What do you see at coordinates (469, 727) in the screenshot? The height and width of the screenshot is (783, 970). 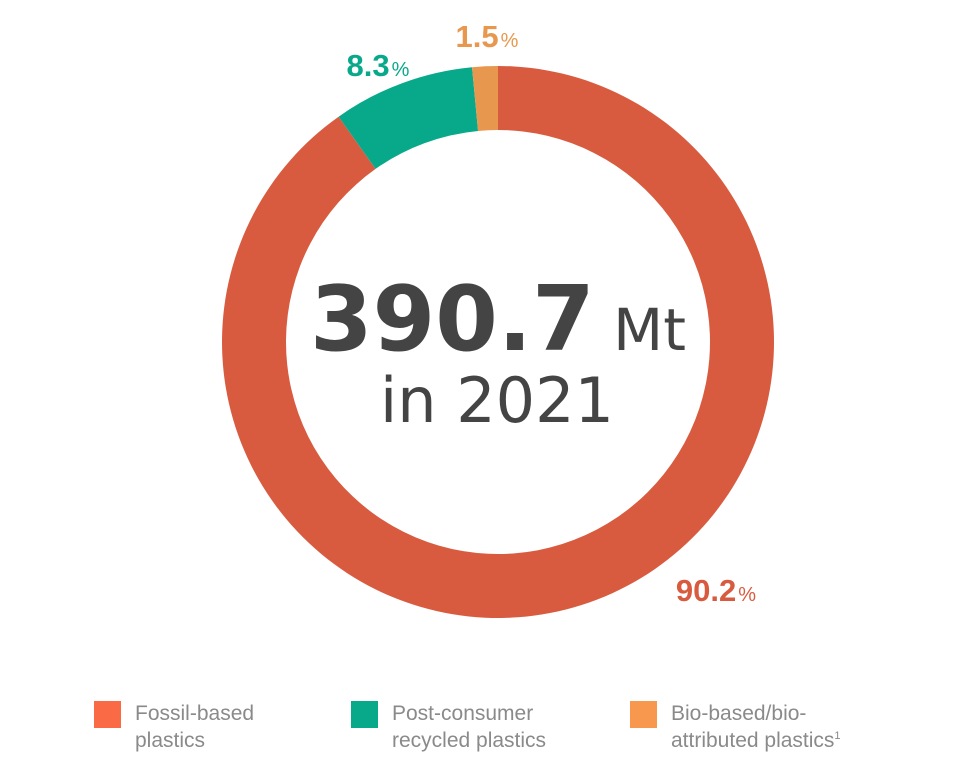 I see `legend-label-recycled: Post-consumer recycled plastics` at bounding box center [469, 727].